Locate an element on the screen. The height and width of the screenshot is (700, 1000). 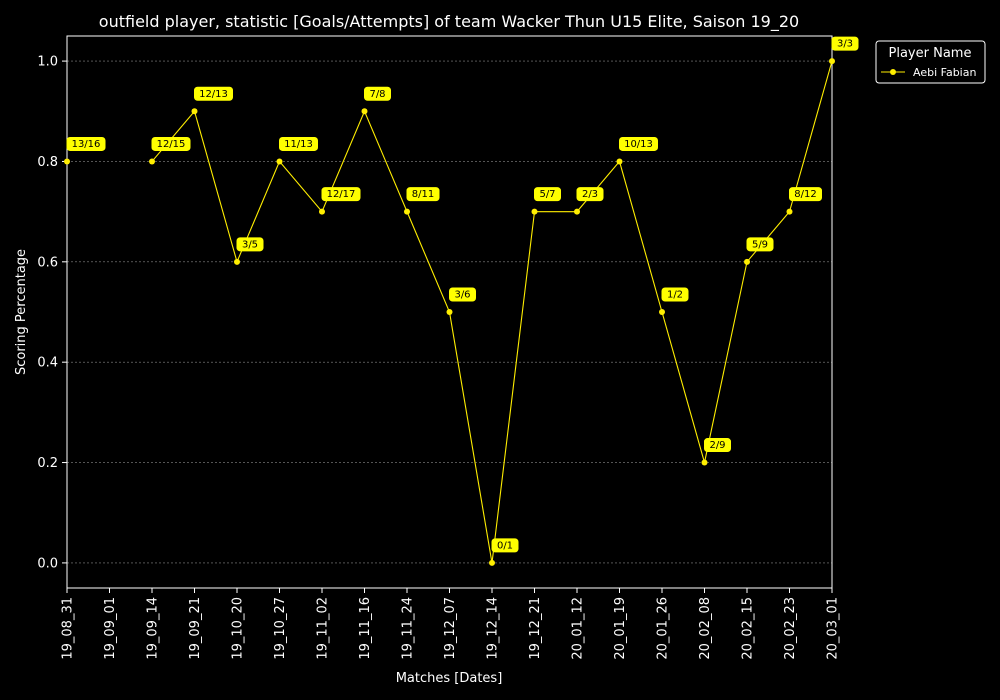
x-tick-label: 19_11_02 is located at coordinates (323, 628).